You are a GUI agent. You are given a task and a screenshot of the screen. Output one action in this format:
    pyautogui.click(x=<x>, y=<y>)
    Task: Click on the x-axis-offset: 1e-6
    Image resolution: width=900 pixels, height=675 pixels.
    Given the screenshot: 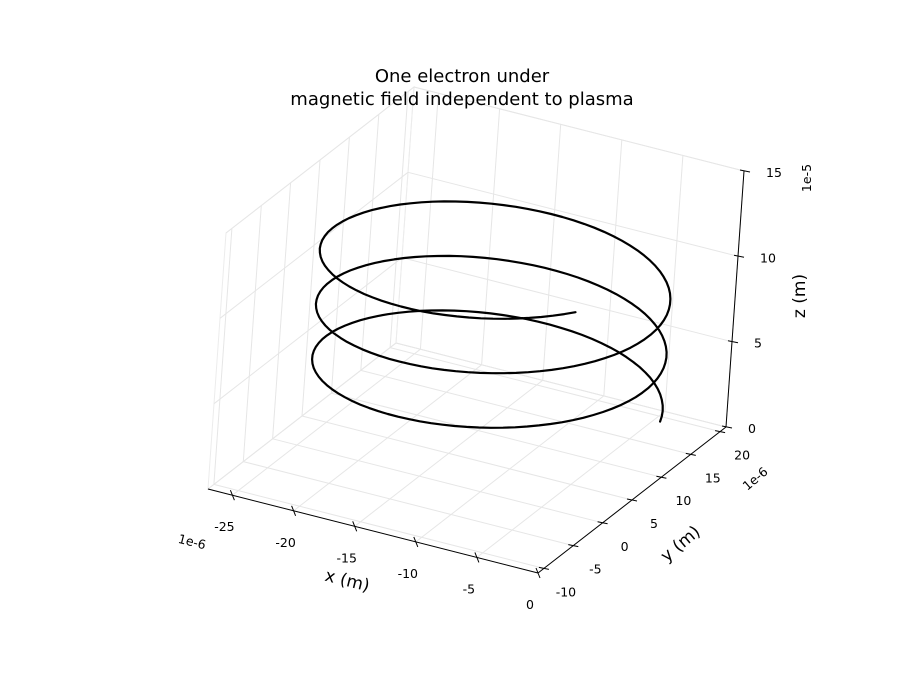 What is the action you would take?
    pyautogui.click(x=192, y=541)
    